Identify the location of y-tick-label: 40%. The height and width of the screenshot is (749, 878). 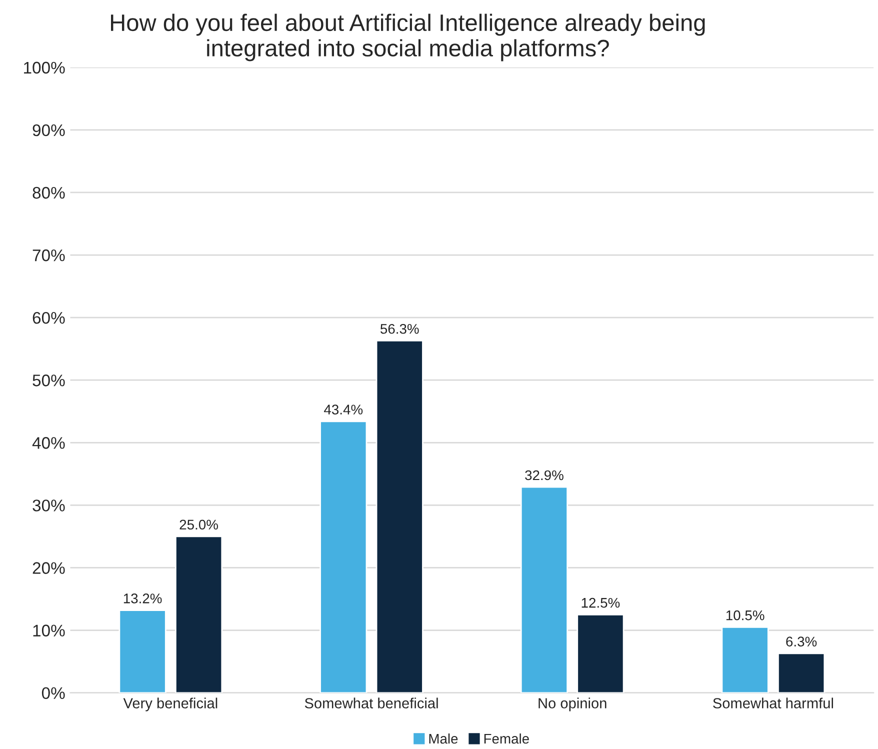
(48, 443).